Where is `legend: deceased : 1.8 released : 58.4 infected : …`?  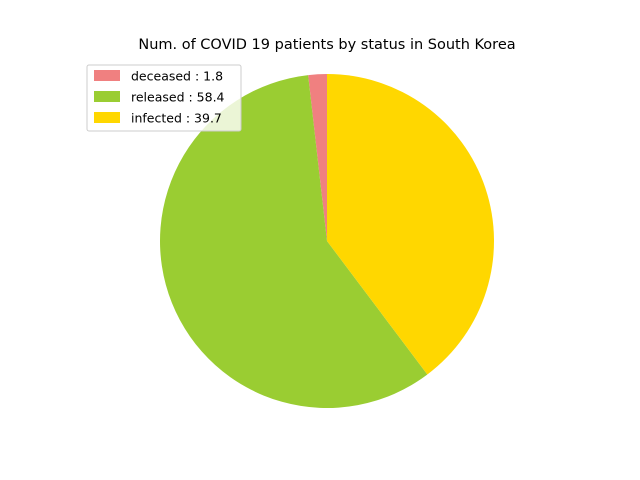
legend: deceased : 1.8 released : 58.4 infected : … is located at coordinates (164, 98).